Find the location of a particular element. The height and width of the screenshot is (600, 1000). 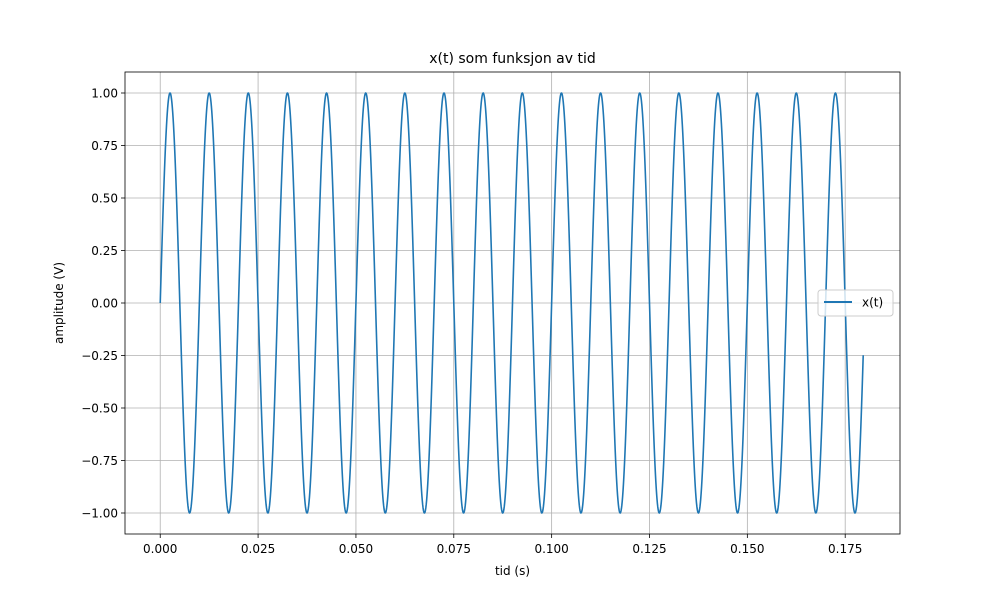

y-axis-label: amplitude (V) is located at coordinates (59, 303).